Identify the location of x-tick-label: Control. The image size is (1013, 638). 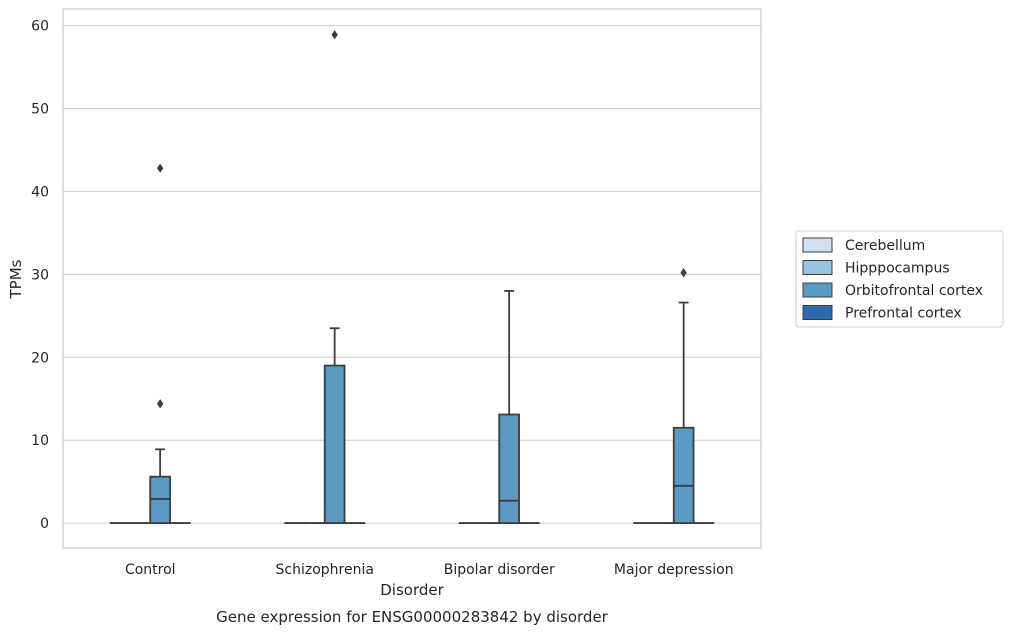
(150, 570).